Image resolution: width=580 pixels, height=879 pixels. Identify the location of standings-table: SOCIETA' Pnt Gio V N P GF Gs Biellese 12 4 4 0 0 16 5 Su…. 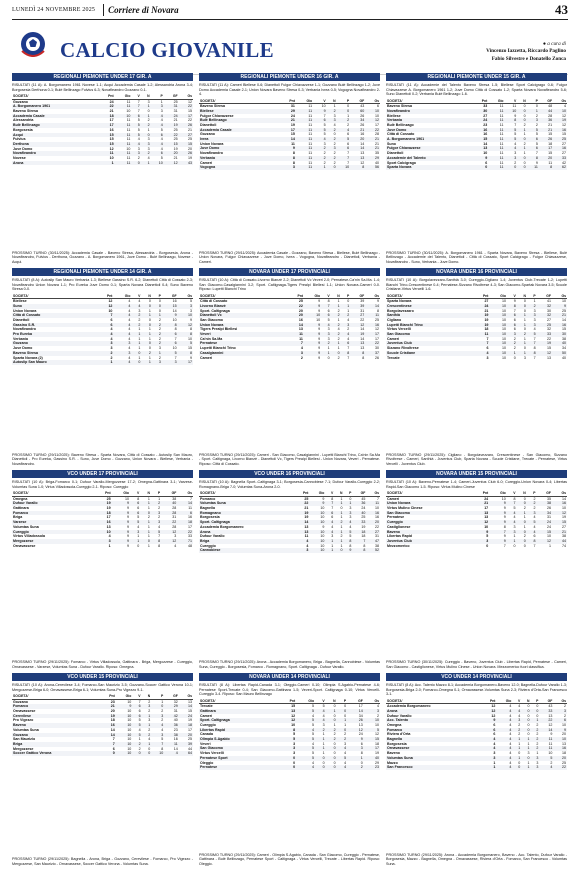
(102, 329).